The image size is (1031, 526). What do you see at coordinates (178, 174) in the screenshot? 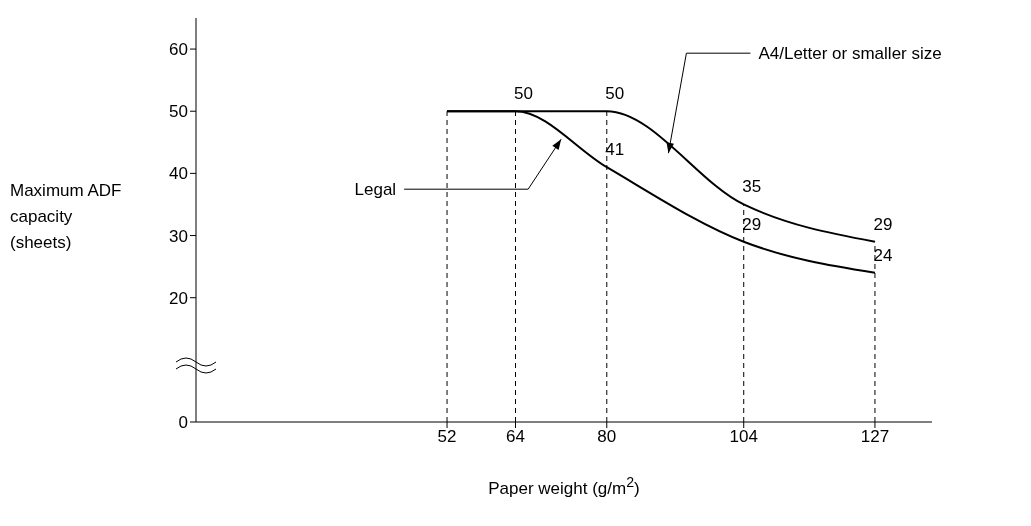
I see `y-tick-label: 40` at bounding box center [178, 174].